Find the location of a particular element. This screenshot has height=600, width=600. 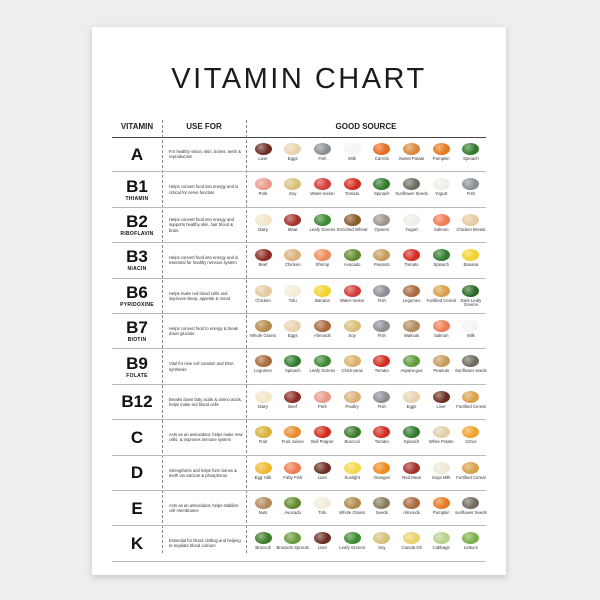

food-item: Beef is located at coordinates (293, 402).